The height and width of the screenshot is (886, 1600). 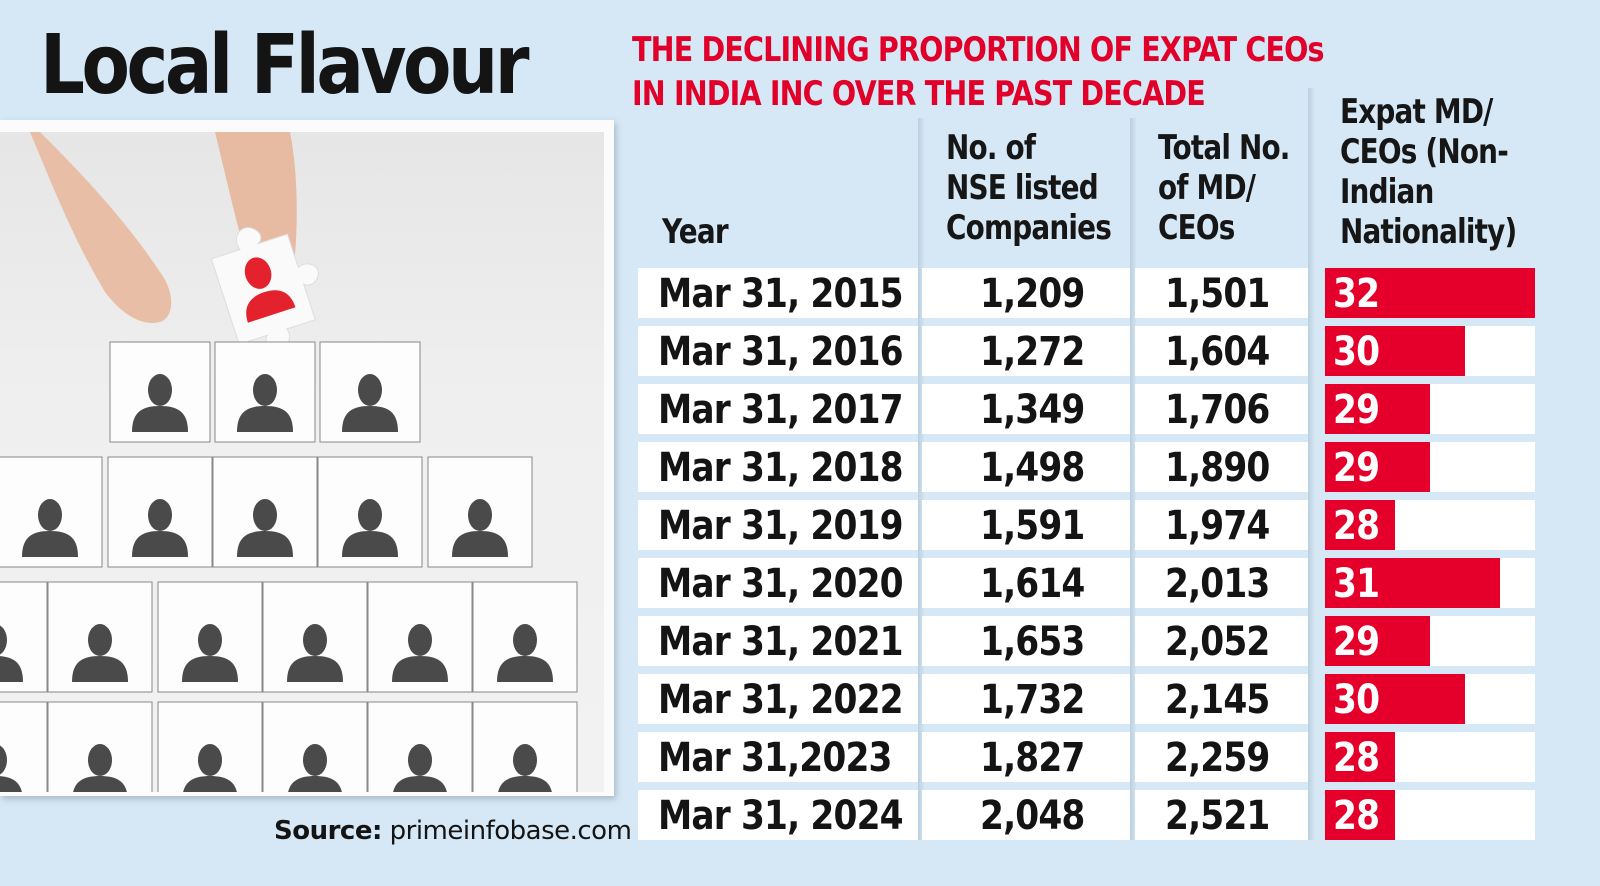 I want to click on subtitle-line-1: THE DECLINING PROPORTION OF EXPAT CEOs, so click(x=978, y=50).